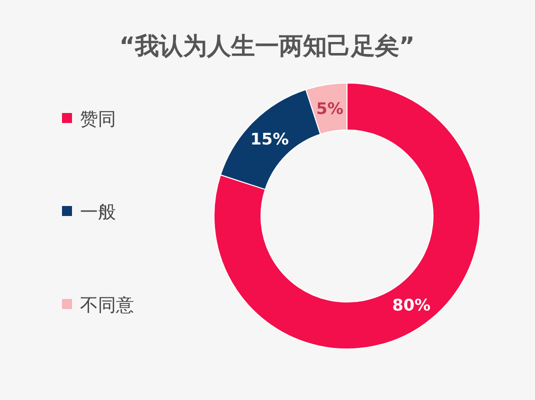  What do you see at coordinates (267, 46) in the screenshot?
I see `chart-title: “我认为人生一两知己足矣”` at bounding box center [267, 46].